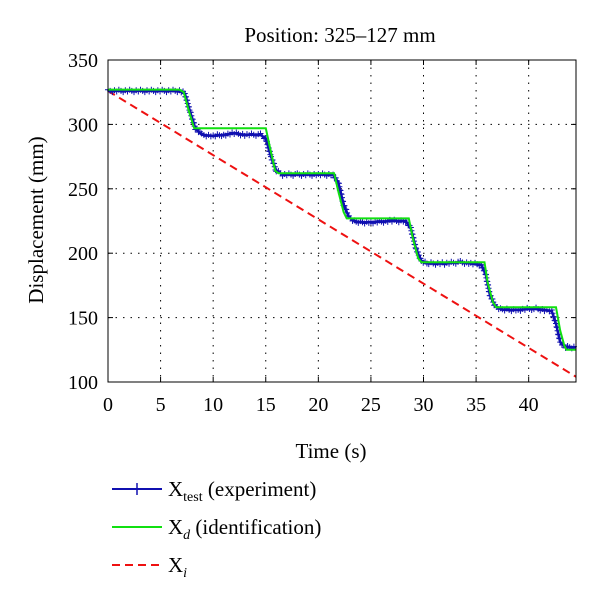  What do you see at coordinates (83, 190) in the screenshot?
I see `y-tick-label: 250` at bounding box center [83, 190].